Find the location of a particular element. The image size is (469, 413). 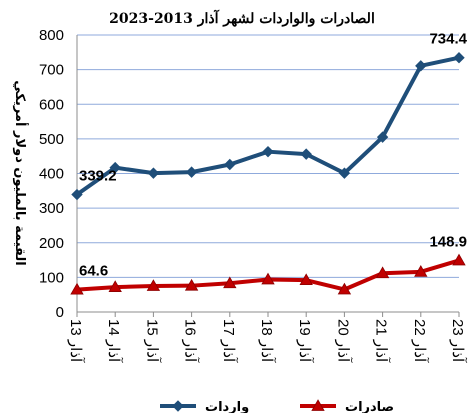

data-label-exports: 148.9 is located at coordinates (448, 241).